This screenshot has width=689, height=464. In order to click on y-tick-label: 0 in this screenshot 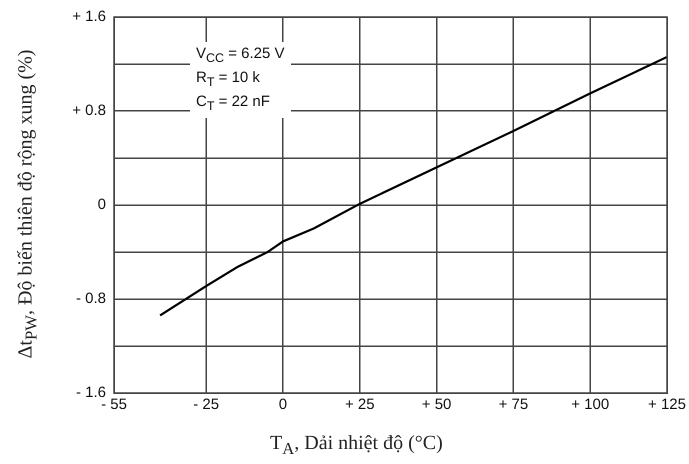, I will do `click(102, 205)`.